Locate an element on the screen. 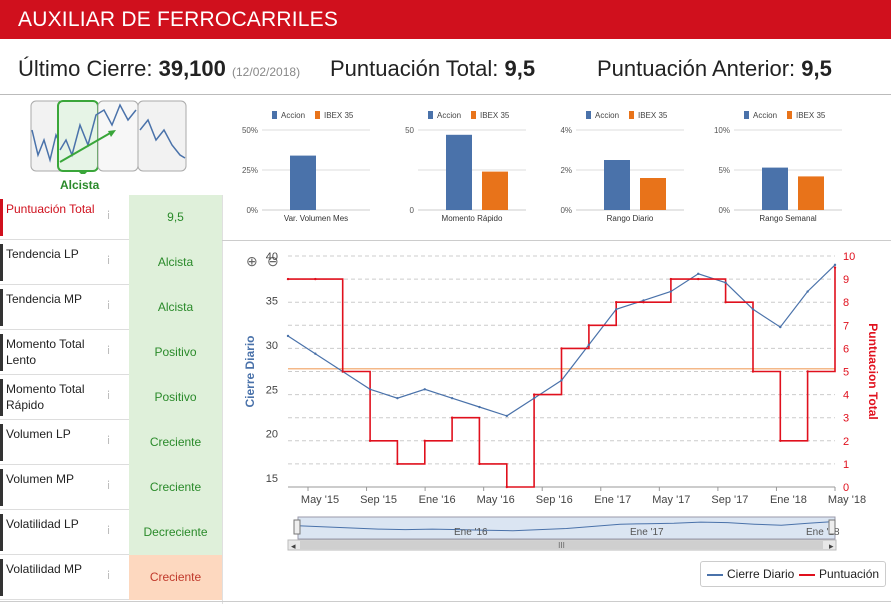 Image resolution: width=891 pixels, height=604 pixels. indicator-value: Creciente is located at coordinates (175, 577).